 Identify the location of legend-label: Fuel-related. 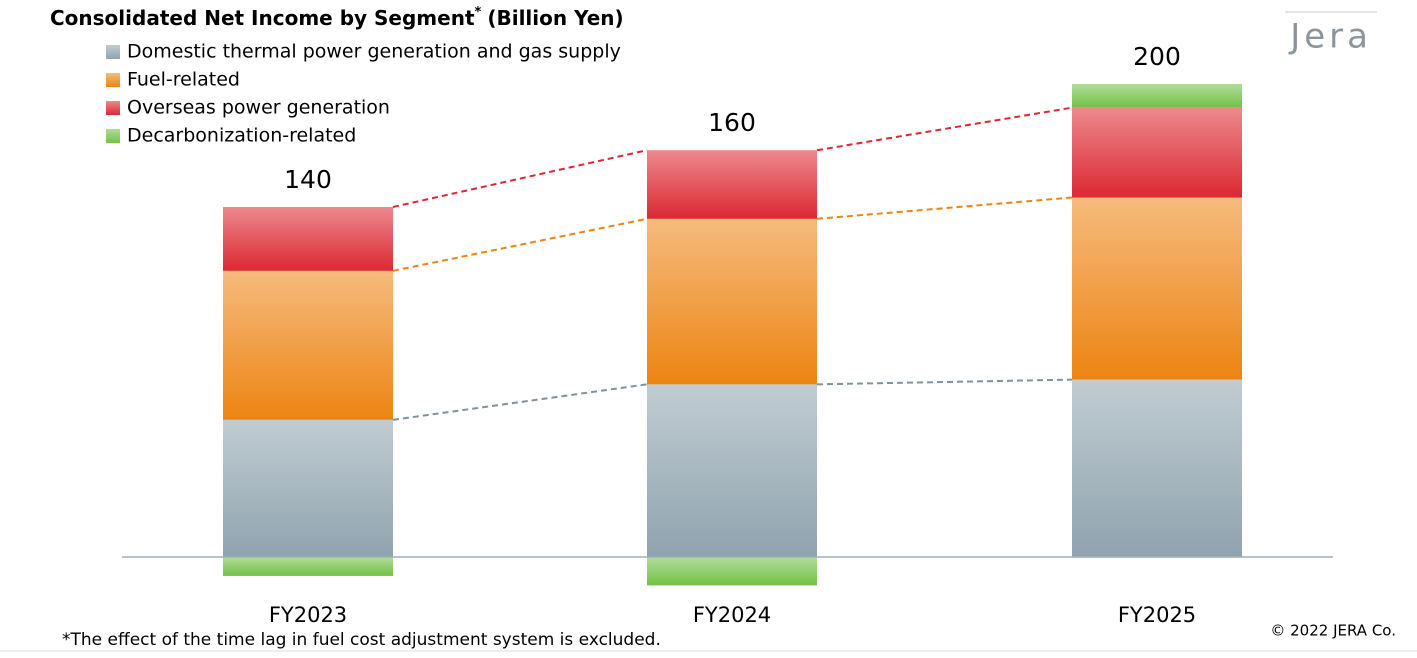
(183, 80).